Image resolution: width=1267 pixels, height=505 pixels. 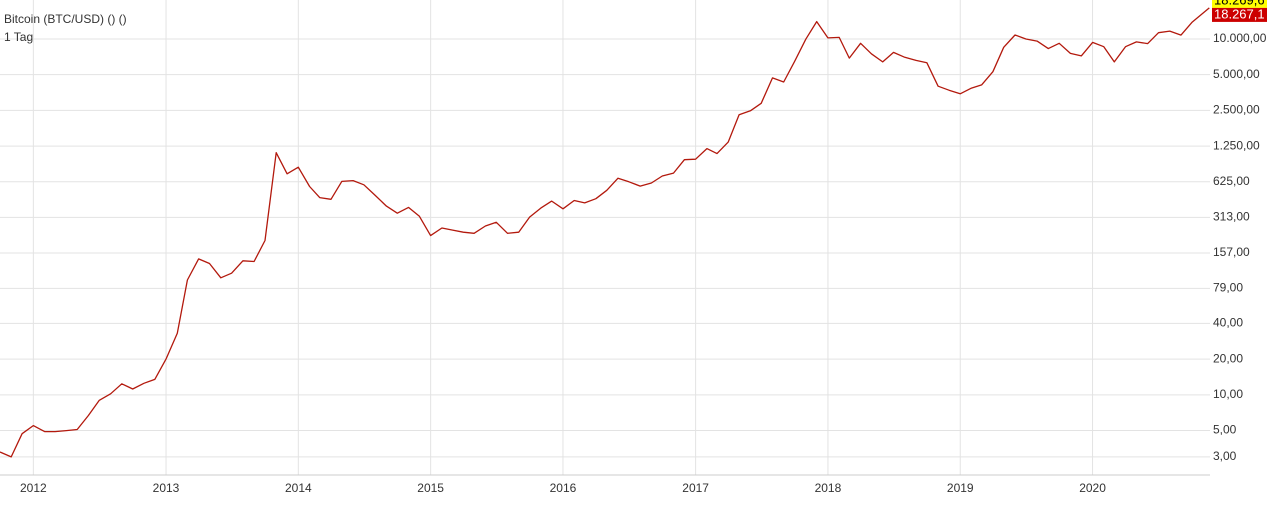 What do you see at coordinates (1228, 394) in the screenshot?
I see `y-tick-label: 10,00` at bounding box center [1228, 394].